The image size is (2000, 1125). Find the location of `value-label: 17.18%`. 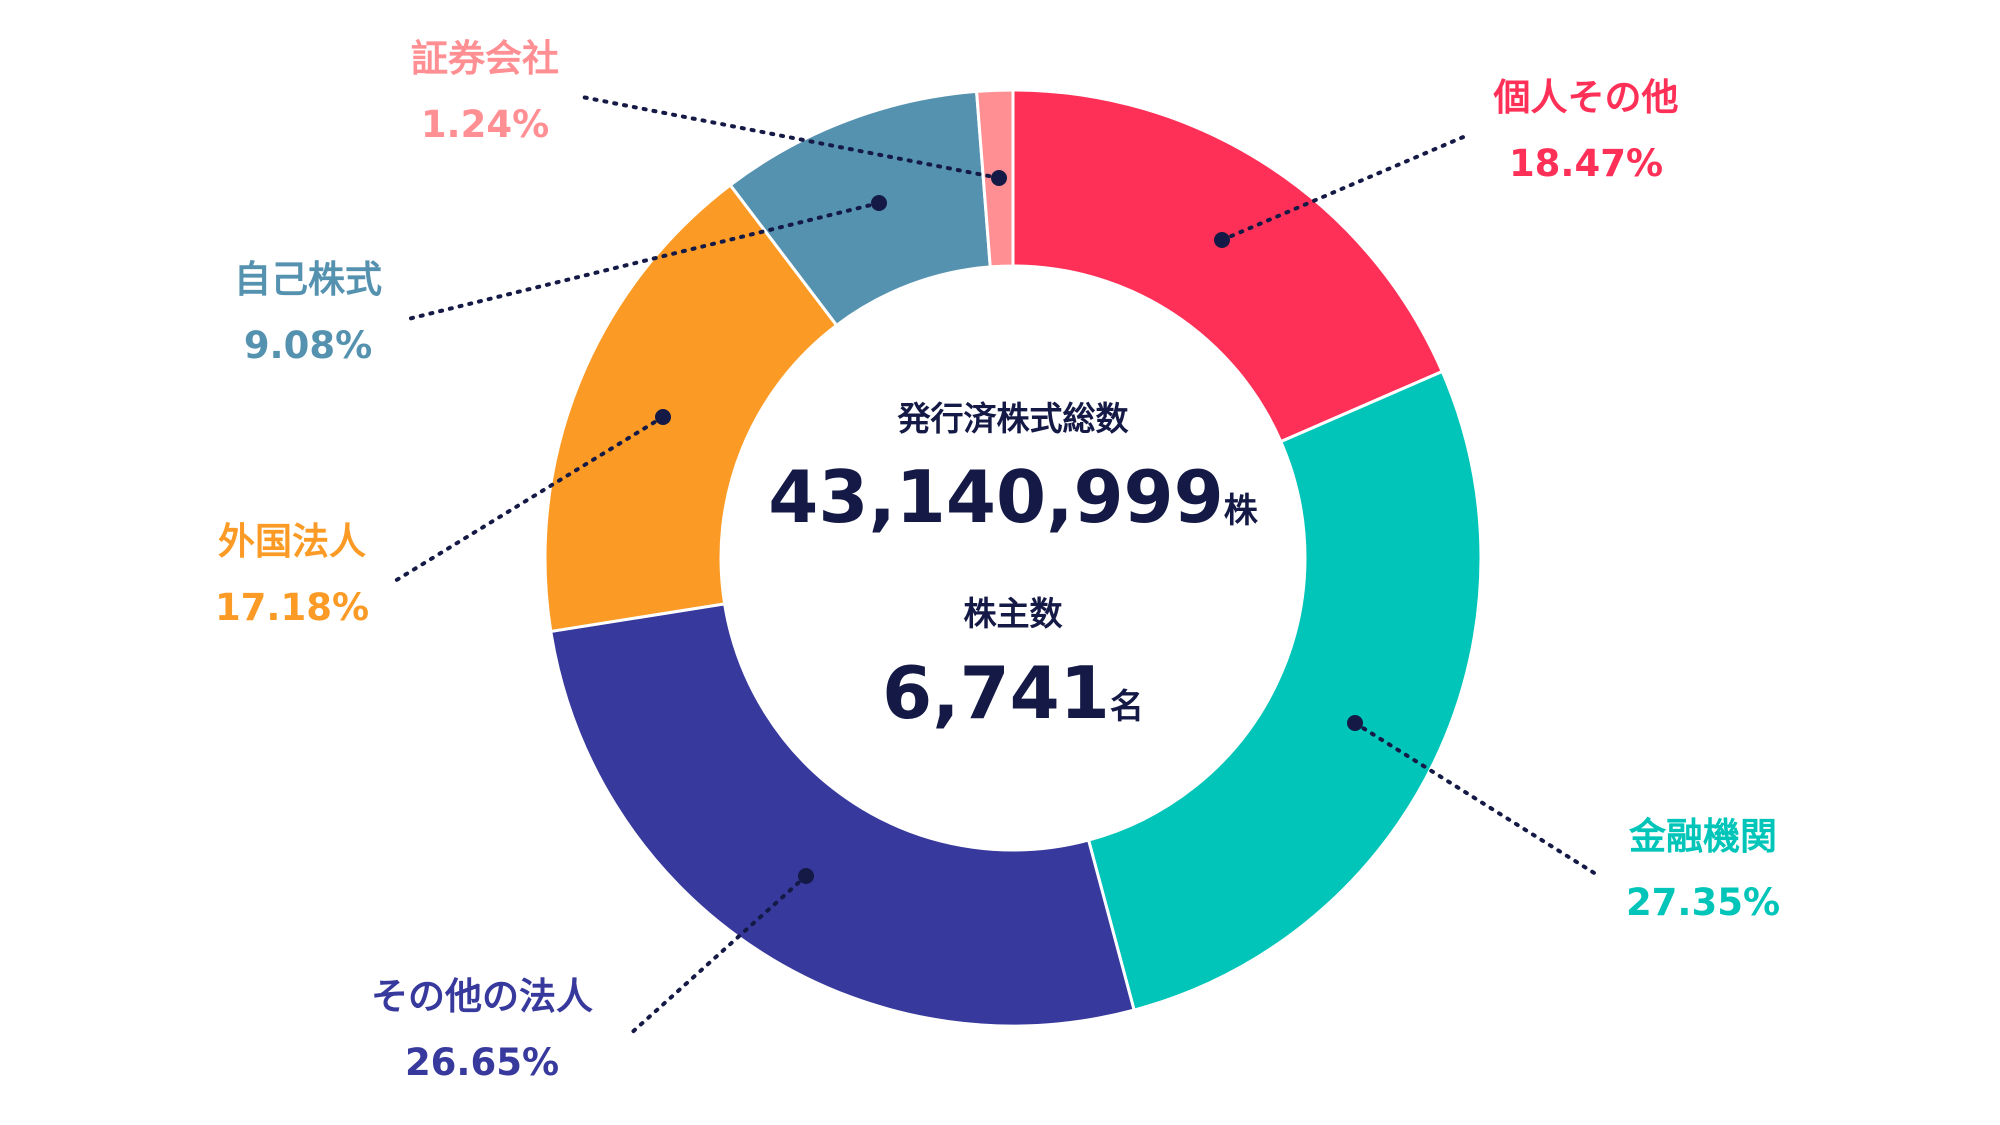

value-label: 17.18% is located at coordinates (292, 607).